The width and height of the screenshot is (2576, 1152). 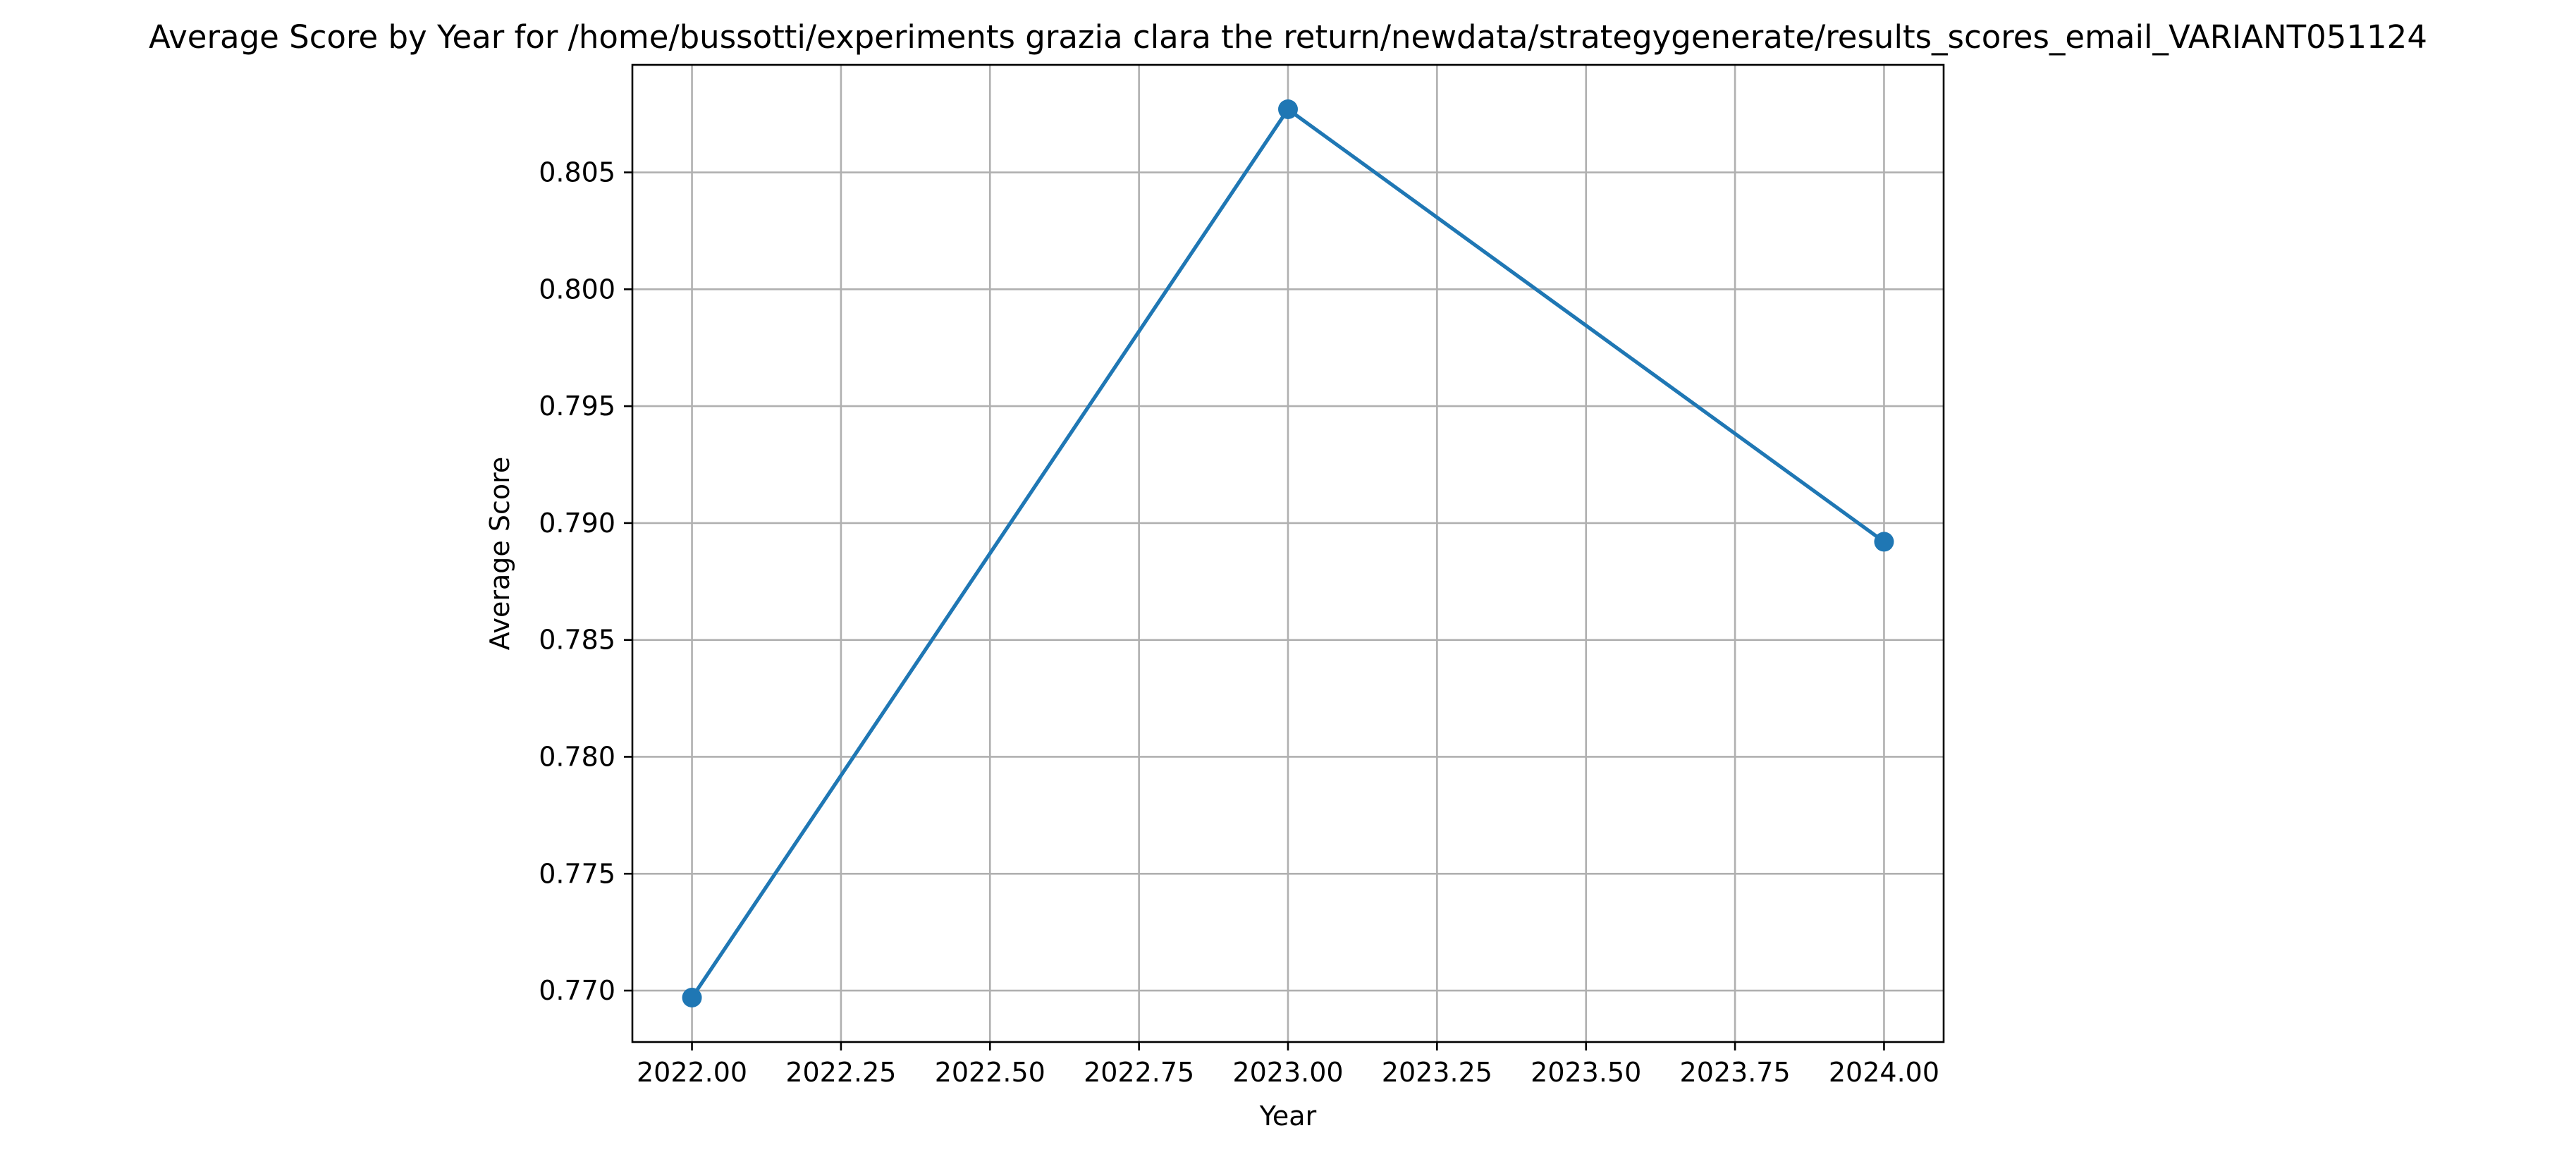 I want to click on y-tick-label: 0.800, so click(x=577, y=289).